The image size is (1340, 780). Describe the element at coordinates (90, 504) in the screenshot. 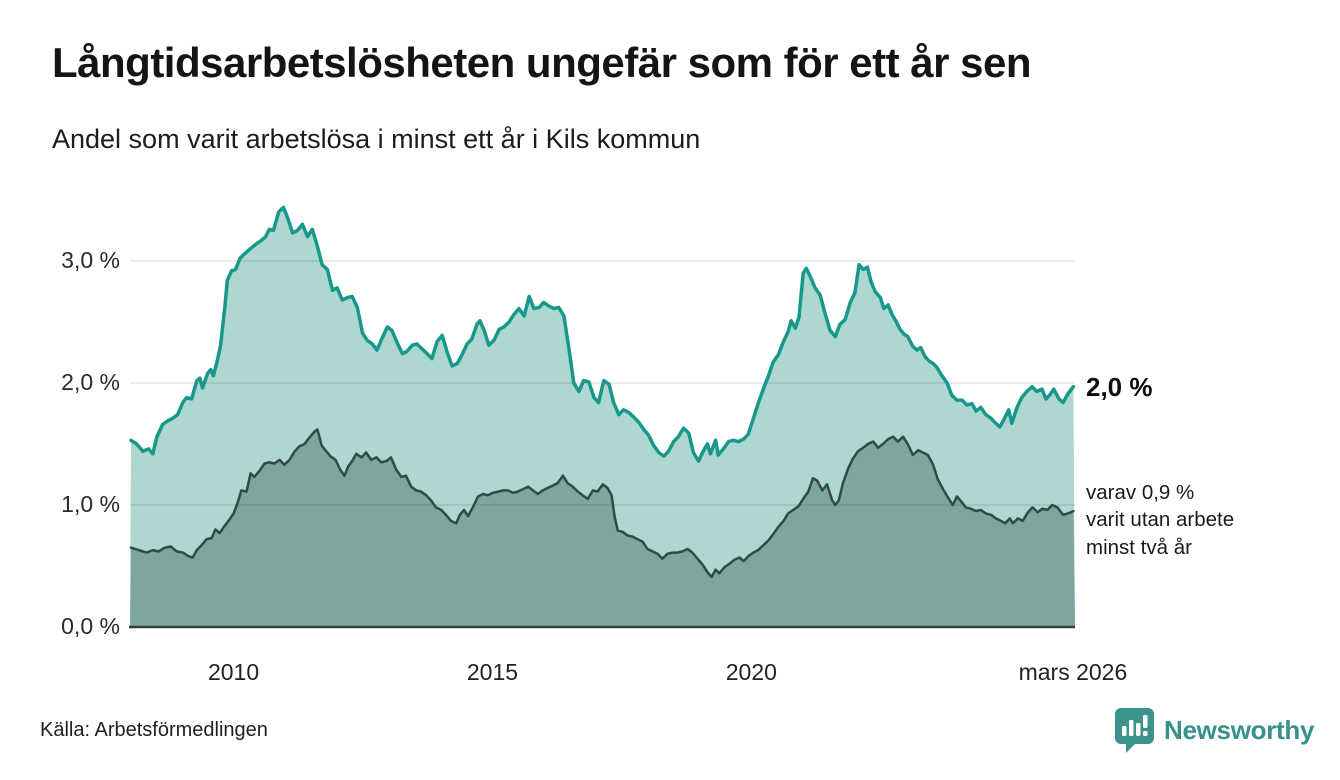

I see `y-tick-label-10: 1,0 %` at that location.